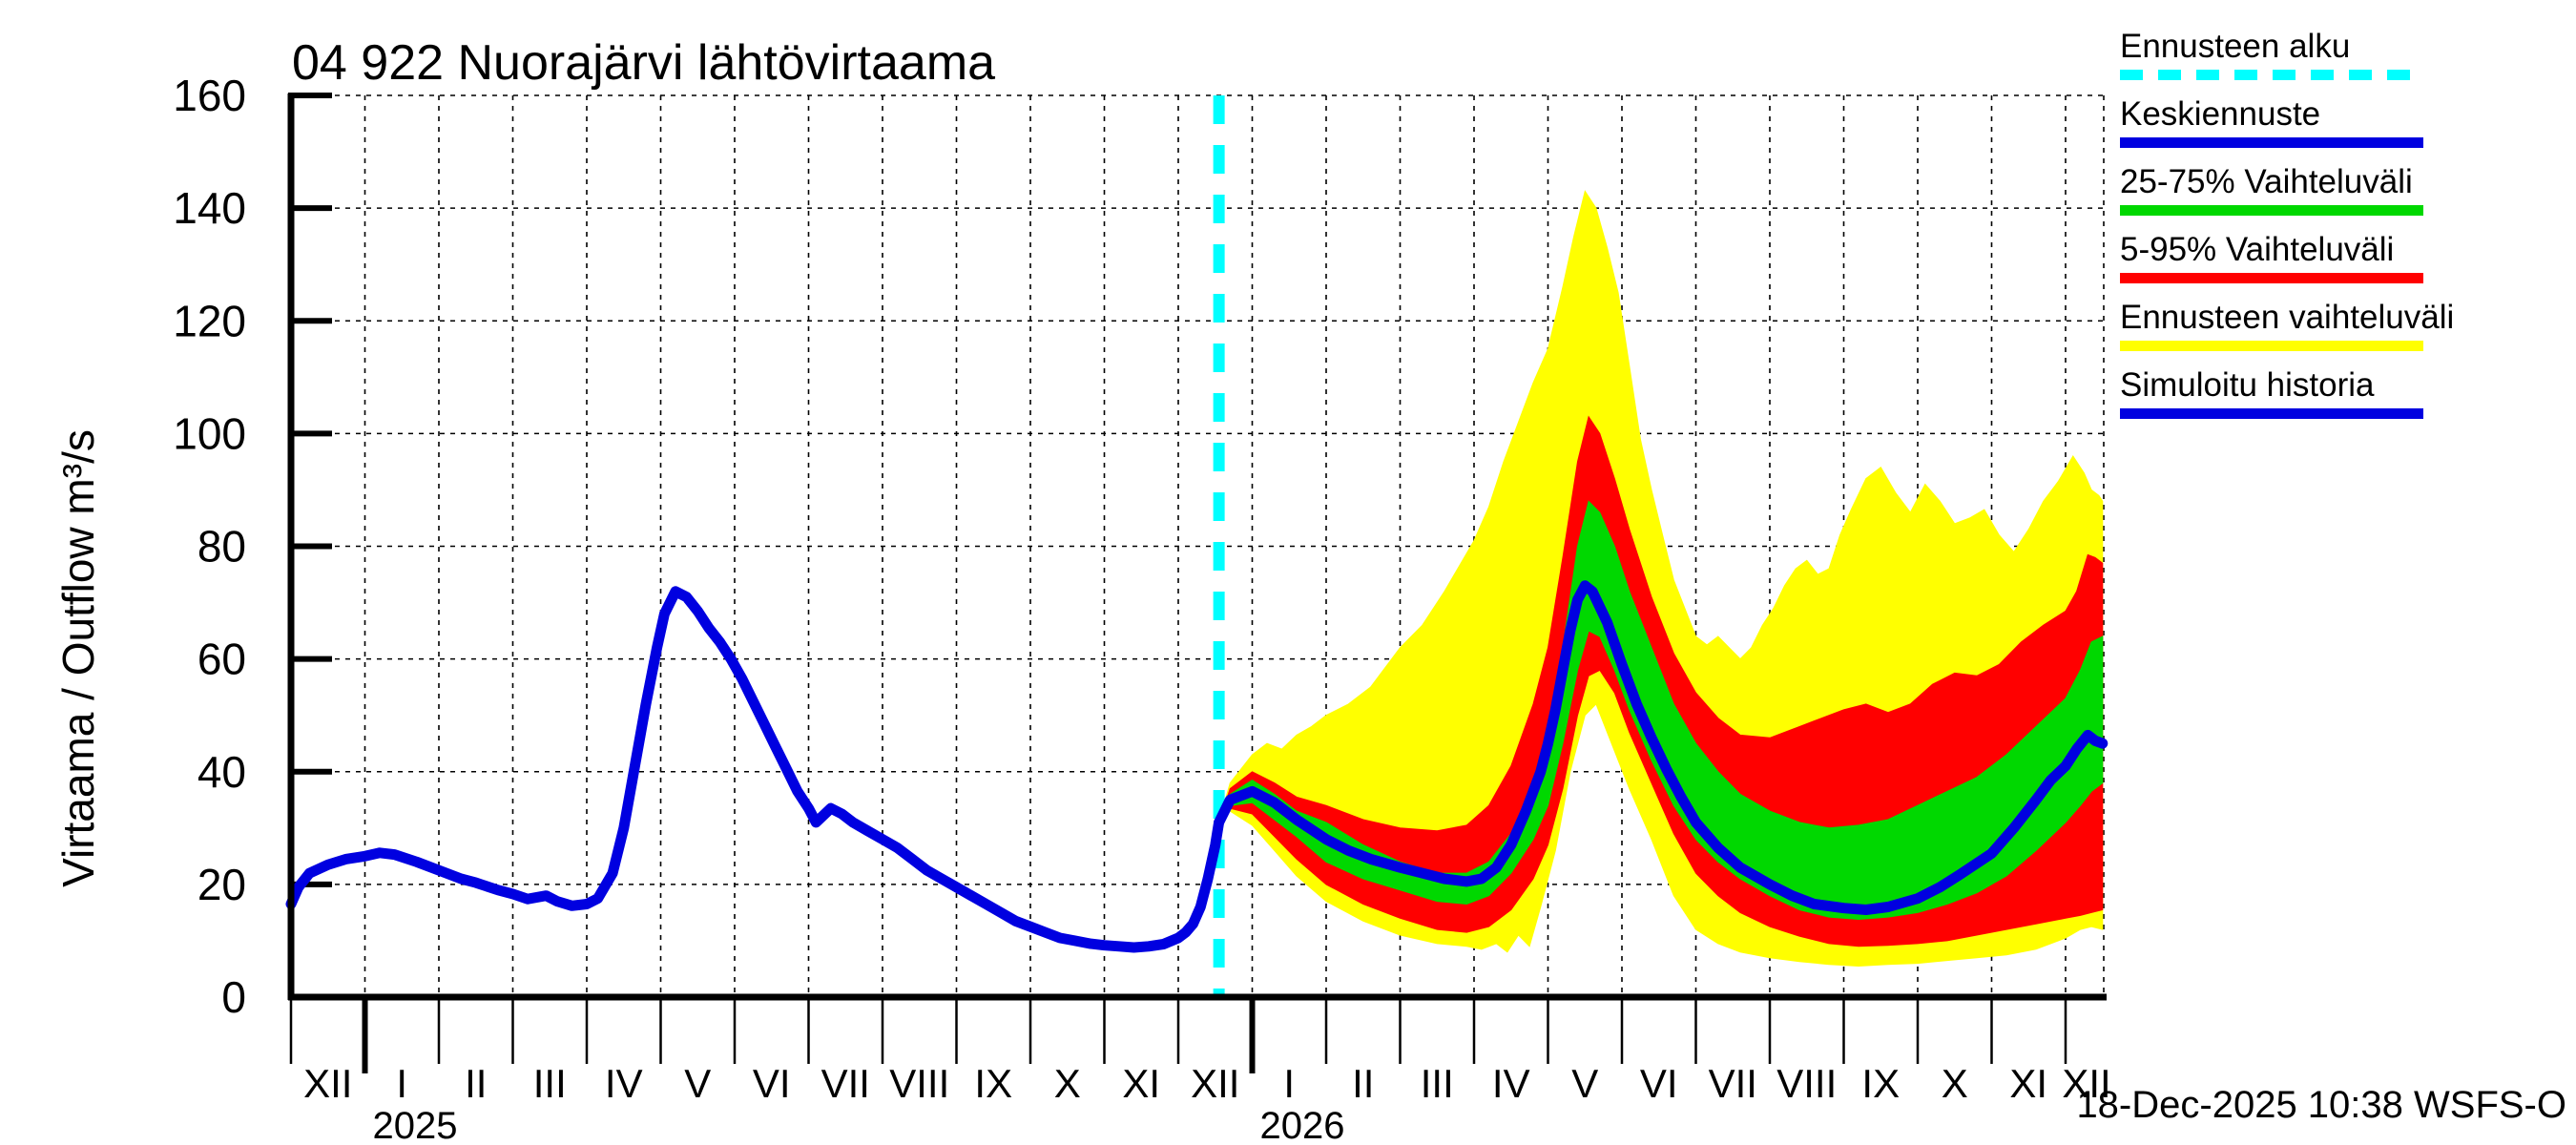  What do you see at coordinates (2266, 181) in the screenshot?
I see `legend-label: 25-75% Vaihteluväli` at bounding box center [2266, 181].